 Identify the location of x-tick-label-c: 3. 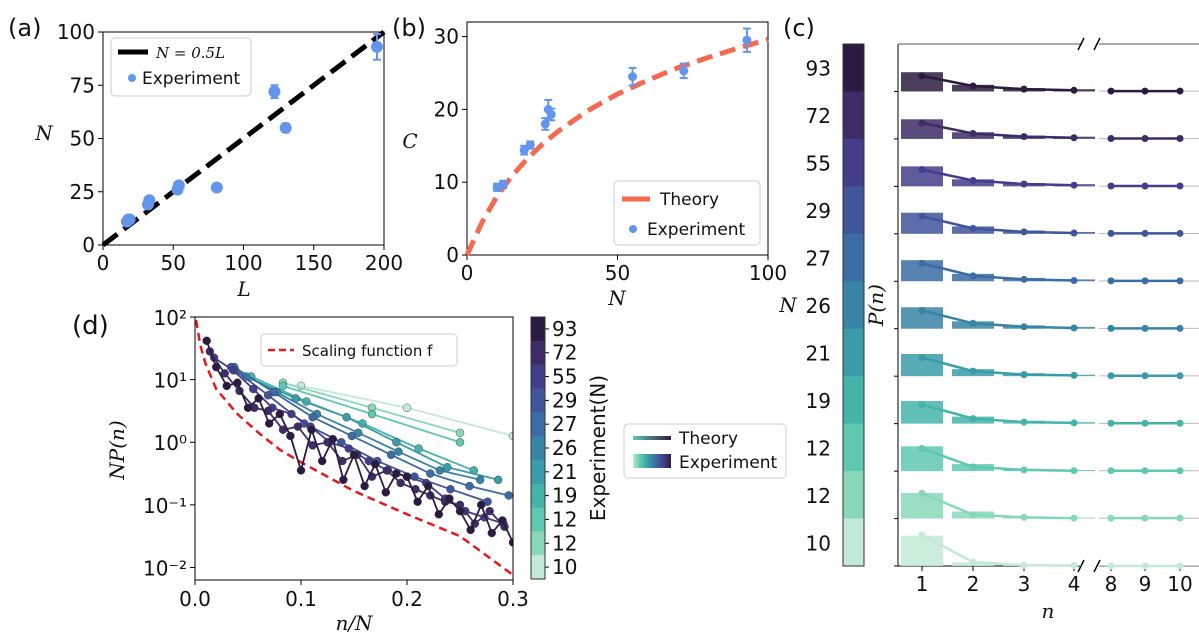
(1024, 584).